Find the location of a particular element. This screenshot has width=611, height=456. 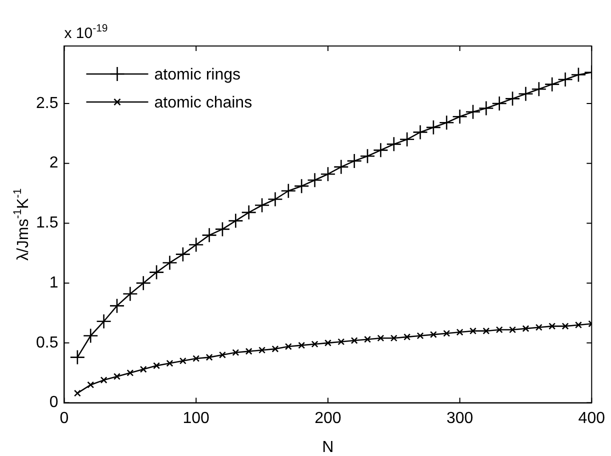

y-tick-label: 2 is located at coordinates (53, 163).